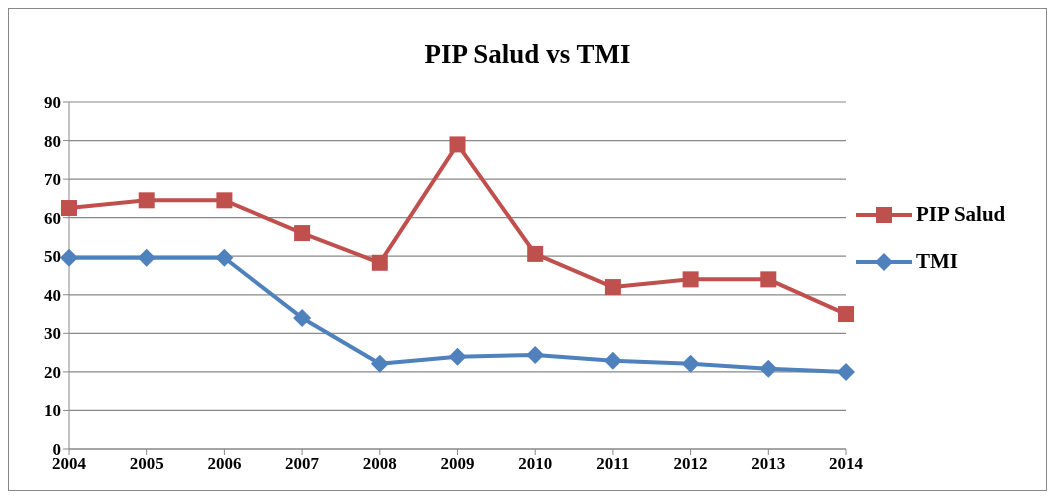 The width and height of the screenshot is (1053, 497). What do you see at coordinates (52, 103) in the screenshot?
I see `y-tick-label: 90` at bounding box center [52, 103].